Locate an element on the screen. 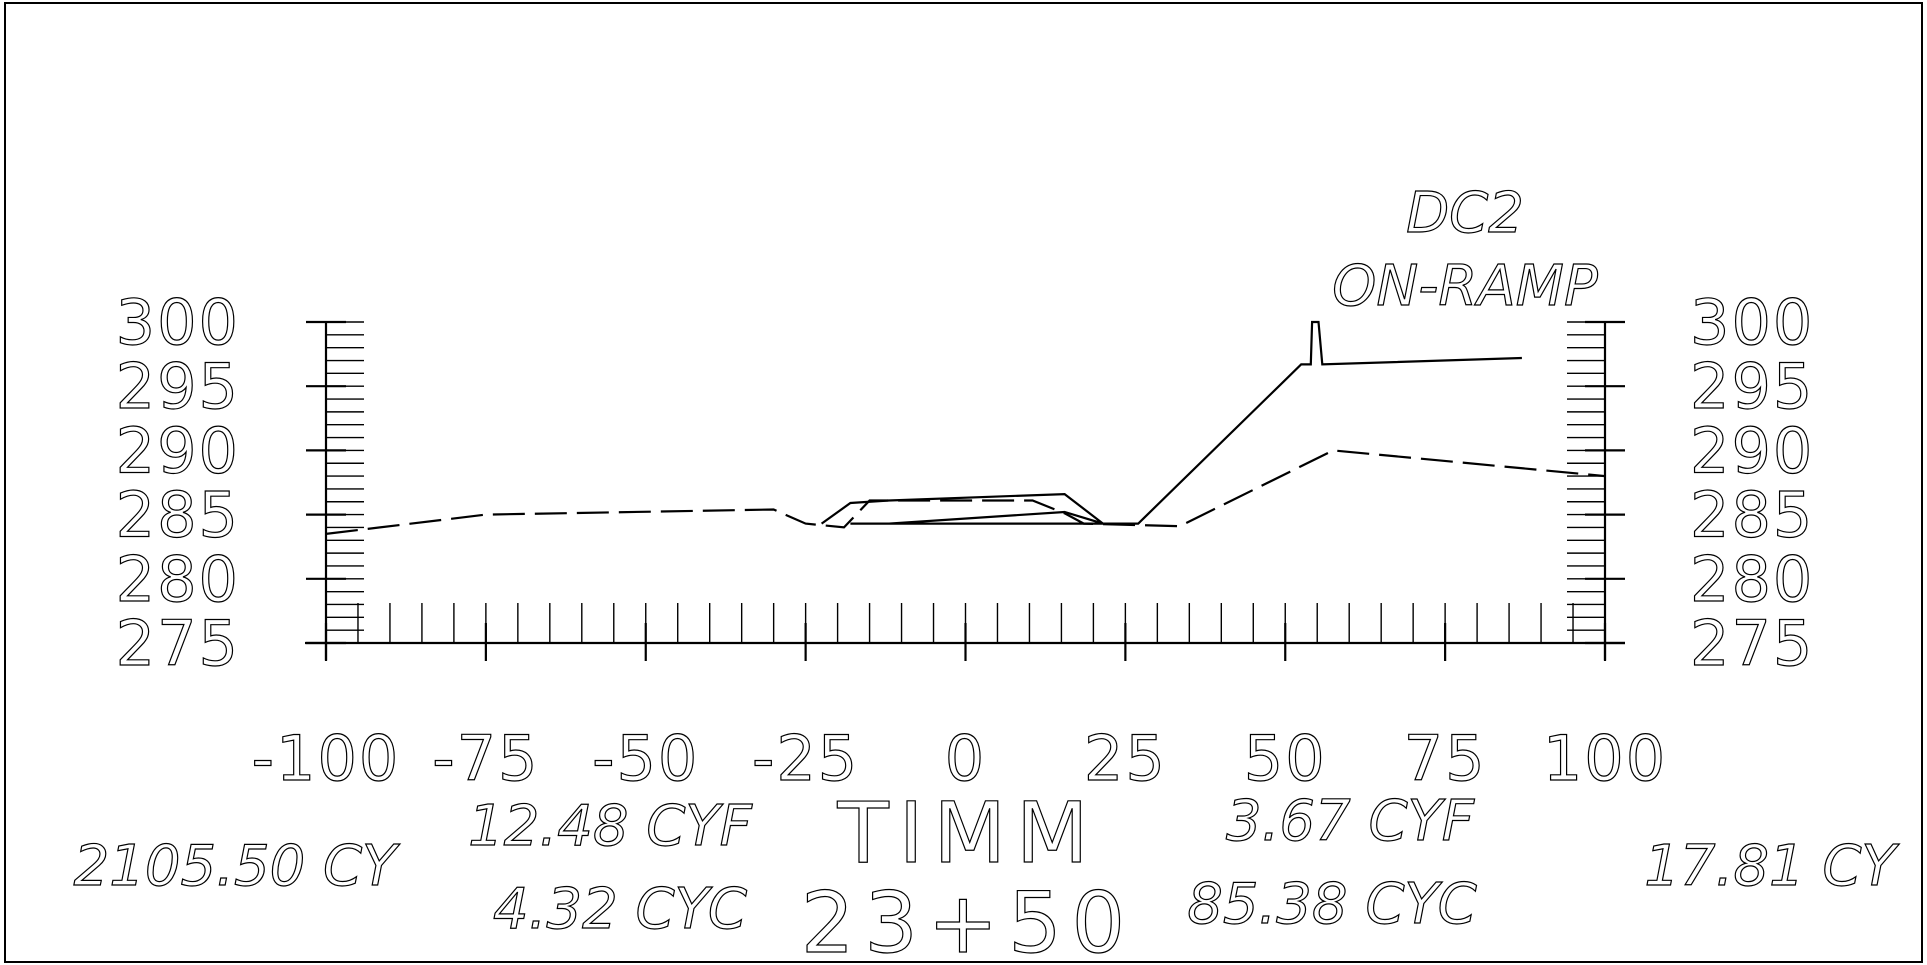 This screenshot has width=1927, height=965. y-tick-label-right: 285 is located at coordinates (1752, 515).